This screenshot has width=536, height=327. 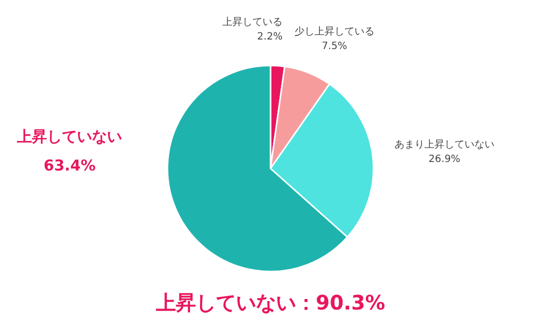 I want to click on text: 上昇していない：90.3%, so click(x=270, y=302).